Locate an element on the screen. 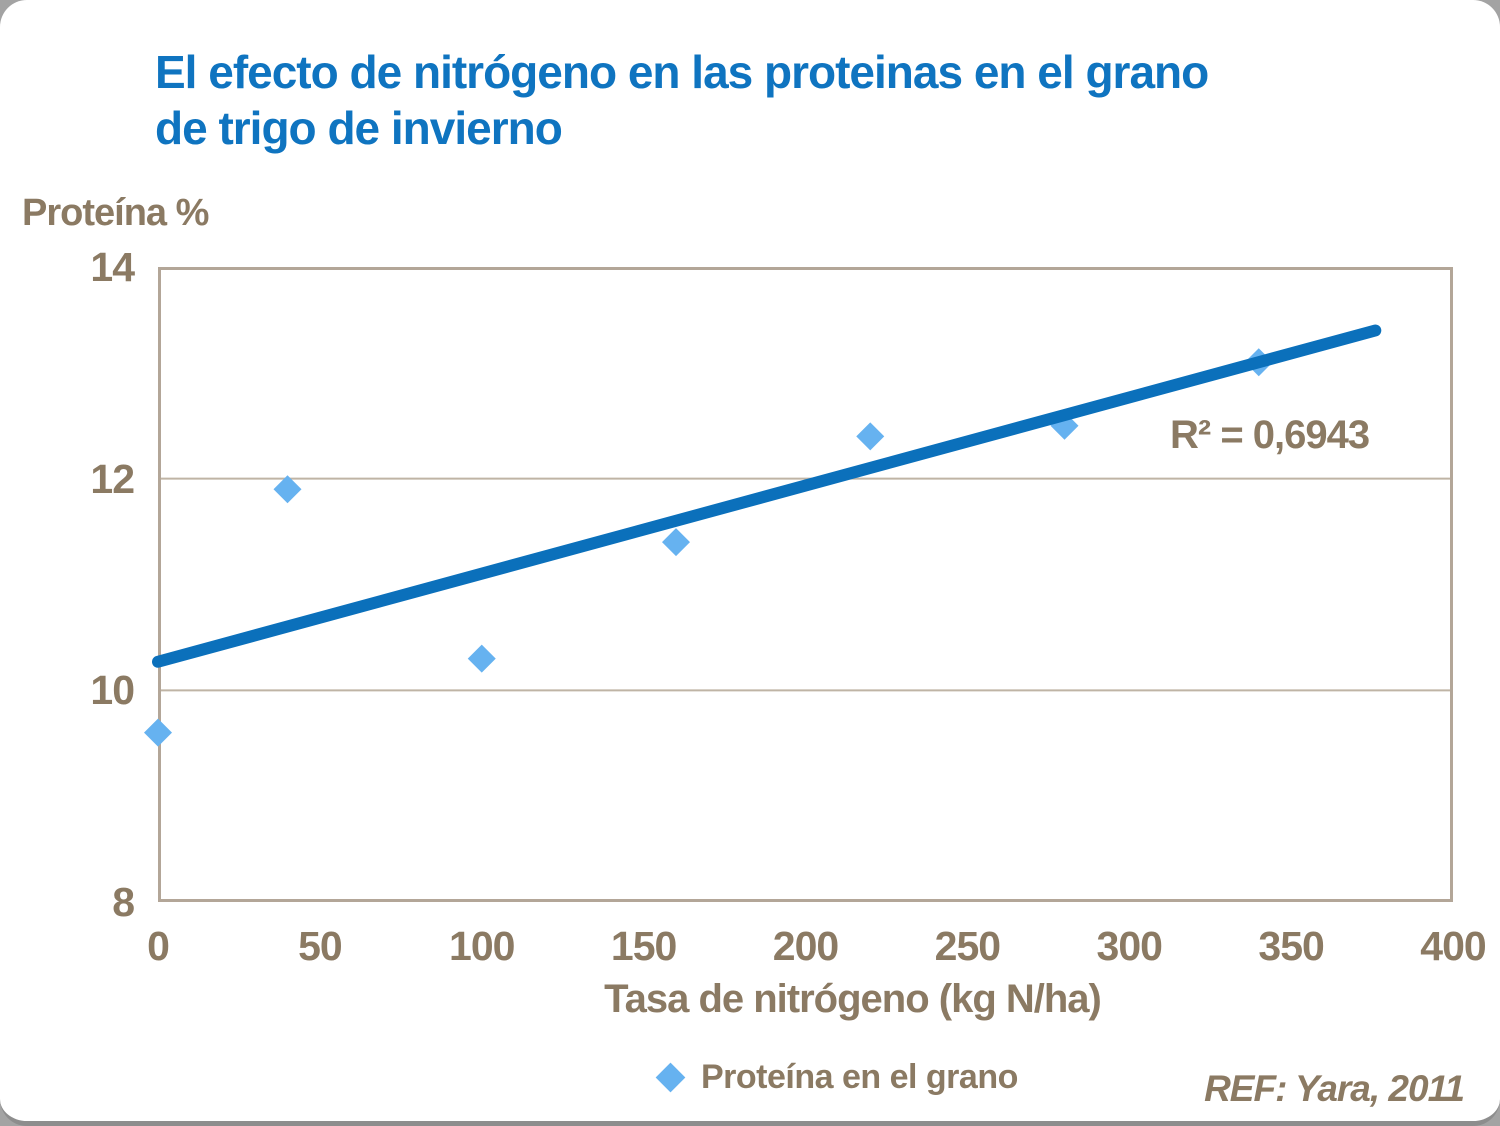 Image resolution: width=1500 pixels, height=1126 pixels. r-squared-annotation: R² = 0,6943 is located at coordinates (1270, 435).